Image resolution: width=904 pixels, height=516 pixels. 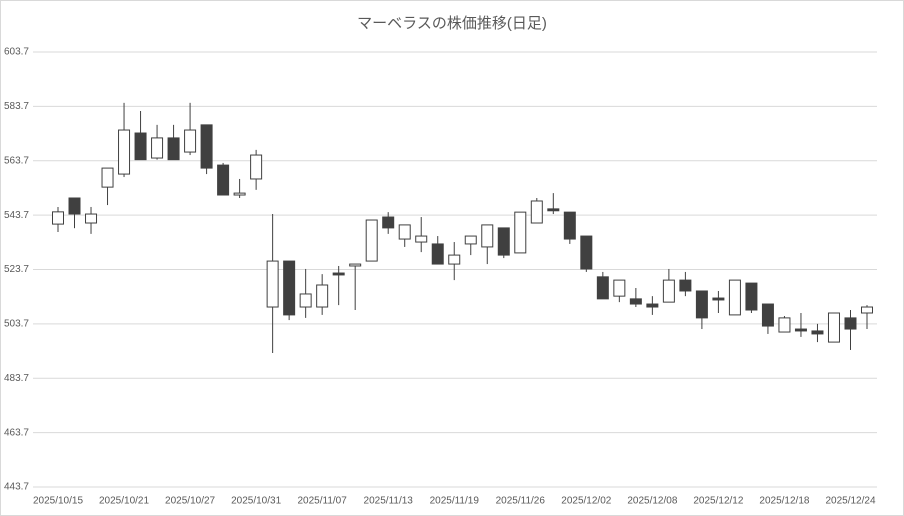 What do you see at coordinates (784, 501) in the screenshot?
I see `x-tick-label: 2025/12/18` at bounding box center [784, 501].